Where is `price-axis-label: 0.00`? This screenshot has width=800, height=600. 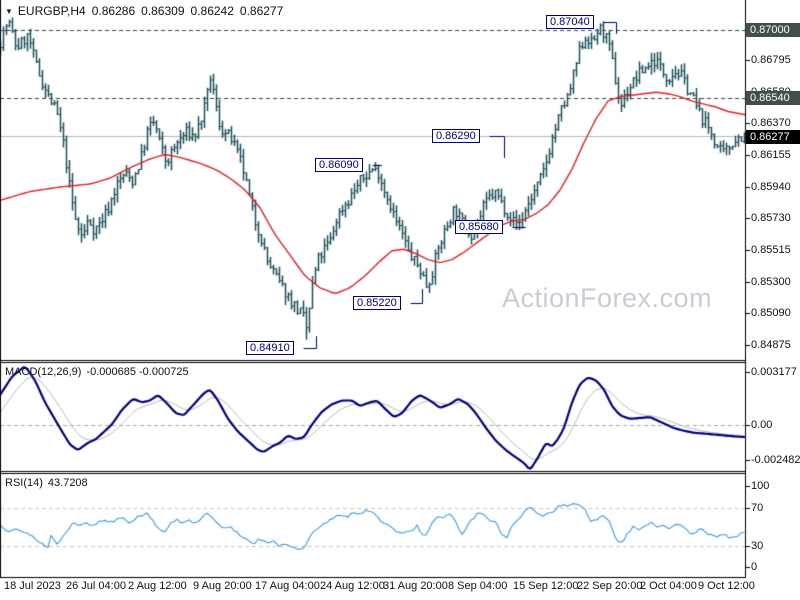 price-axis-label: 0.00 is located at coordinates (762, 425).